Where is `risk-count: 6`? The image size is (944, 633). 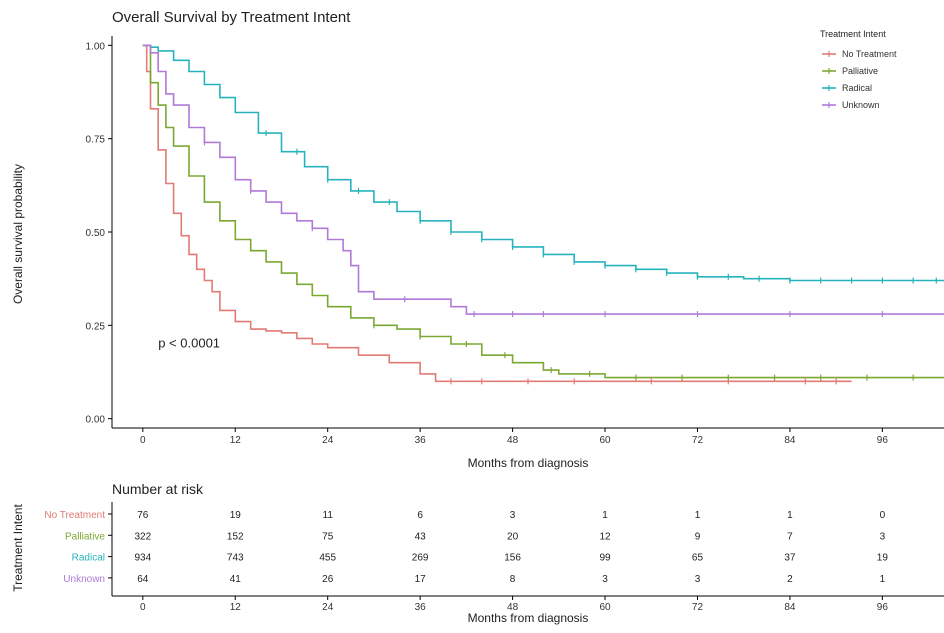
risk-count: 6 is located at coordinates (420, 515).